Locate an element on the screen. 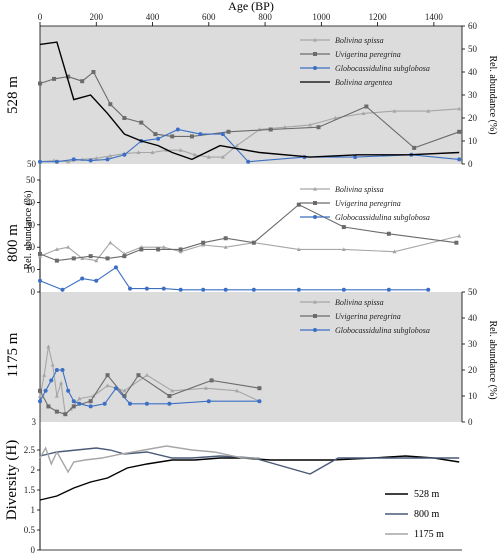 The width and height of the screenshot is (500, 558). panel-label-1175: 1175 m is located at coordinates (13, 354).